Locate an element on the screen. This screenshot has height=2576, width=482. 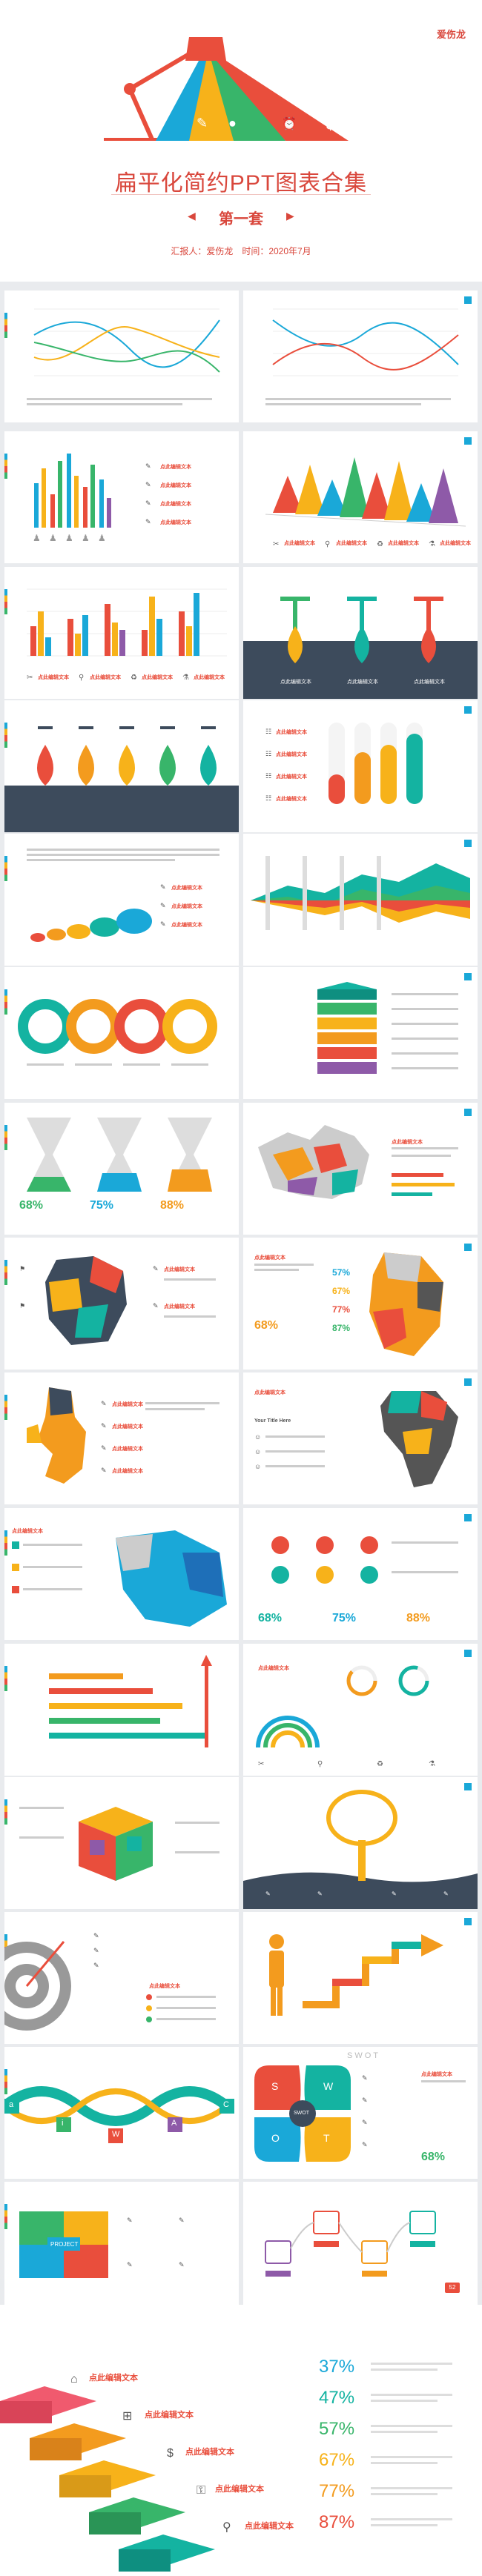
staircase-graphic: ⌂ ⊞ $ ⚿ ⚲ is located at coordinates (116, 2472).